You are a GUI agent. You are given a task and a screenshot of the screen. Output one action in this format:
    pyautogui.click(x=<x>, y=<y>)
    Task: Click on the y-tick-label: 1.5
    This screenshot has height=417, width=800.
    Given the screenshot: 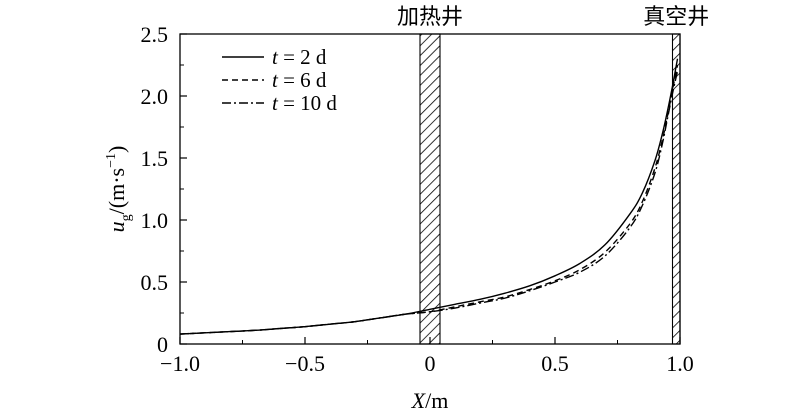 What is the action you would take?
    pyautogui.click(x=155, y=158)
    